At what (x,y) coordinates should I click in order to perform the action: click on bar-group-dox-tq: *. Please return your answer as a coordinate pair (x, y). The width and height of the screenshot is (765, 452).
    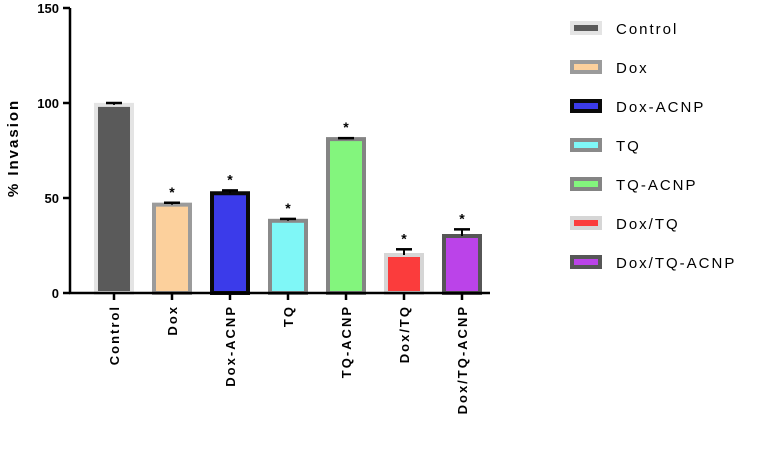
    Looking at the image, I should click on (404, 262).